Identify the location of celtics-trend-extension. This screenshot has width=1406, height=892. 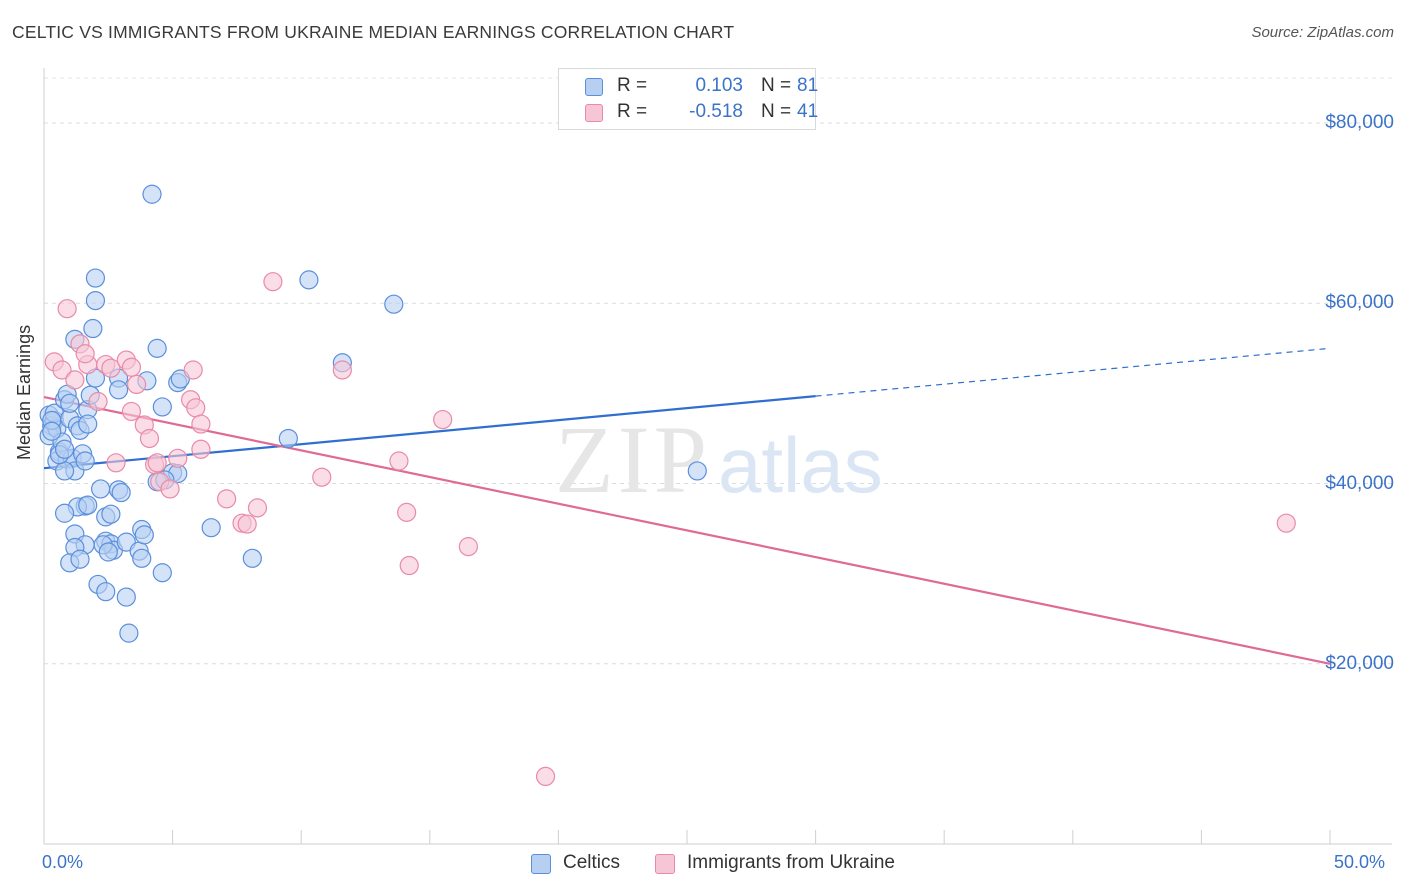
(1073, 372).